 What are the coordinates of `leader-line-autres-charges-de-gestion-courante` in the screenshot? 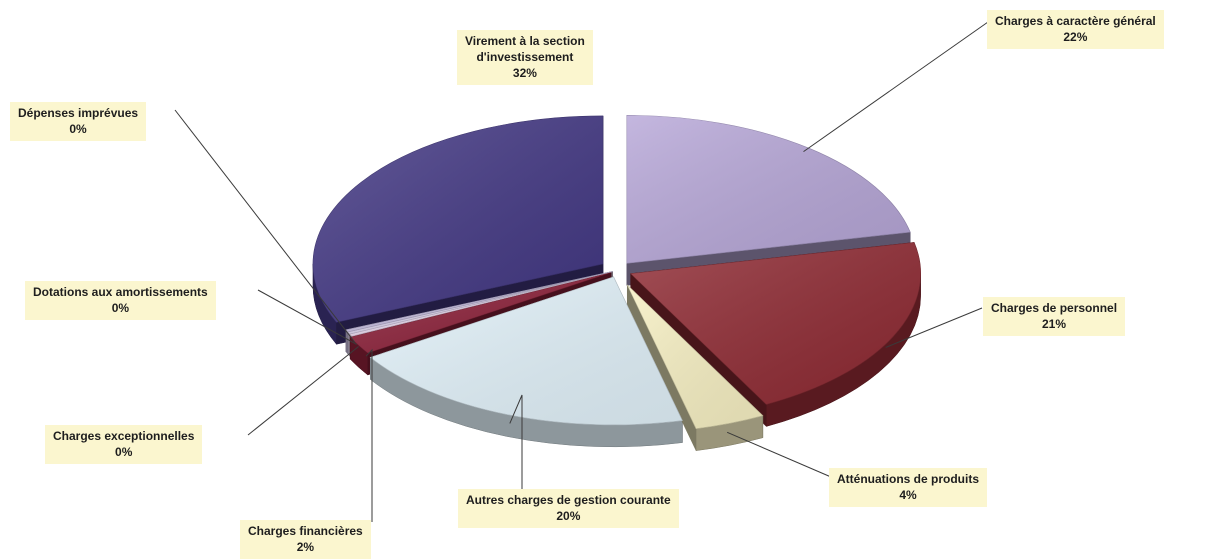 It's located at (516, 444).